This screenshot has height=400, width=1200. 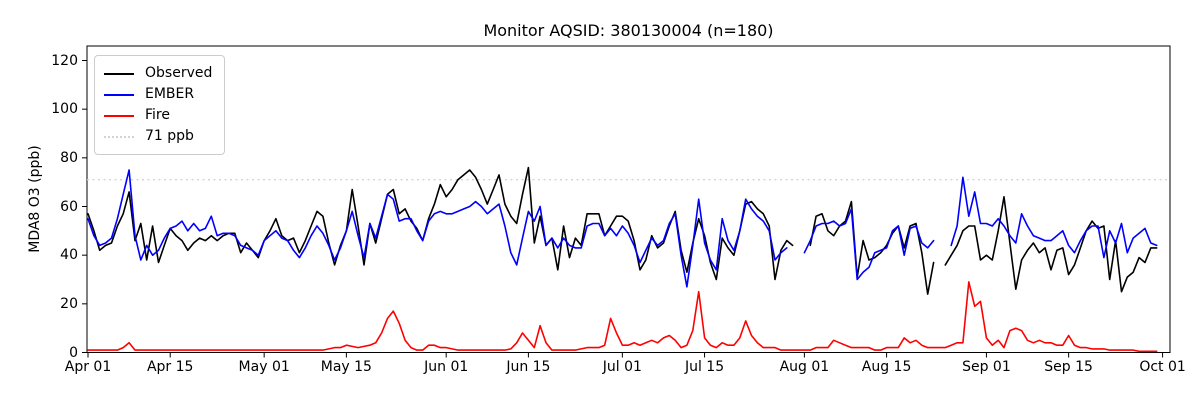 What do you see at coordinates (69, 157) in the screenshot?
I see `y-tick-label: 80` at bounding box center [69, 157].